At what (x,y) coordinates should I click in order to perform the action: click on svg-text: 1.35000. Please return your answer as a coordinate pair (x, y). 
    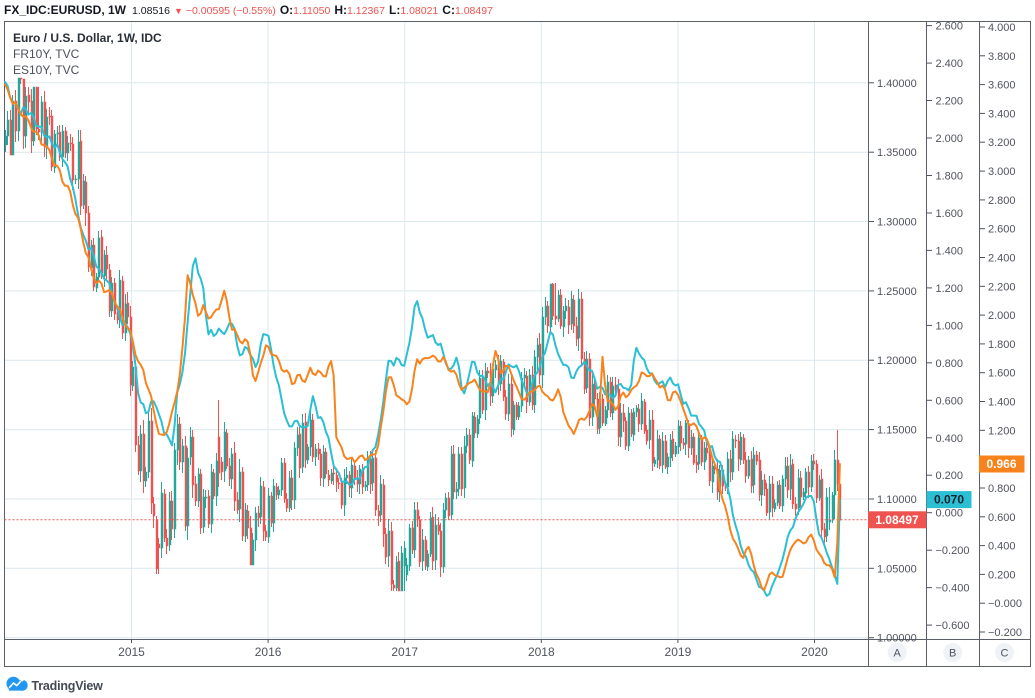
    Looking at the image, I should click on (897, 153).